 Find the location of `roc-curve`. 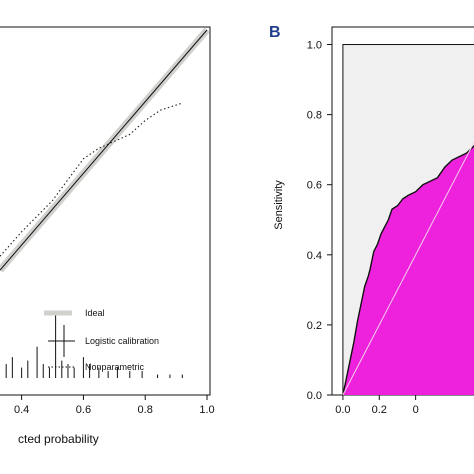

roc-curve is located at coordinates (408, 270).